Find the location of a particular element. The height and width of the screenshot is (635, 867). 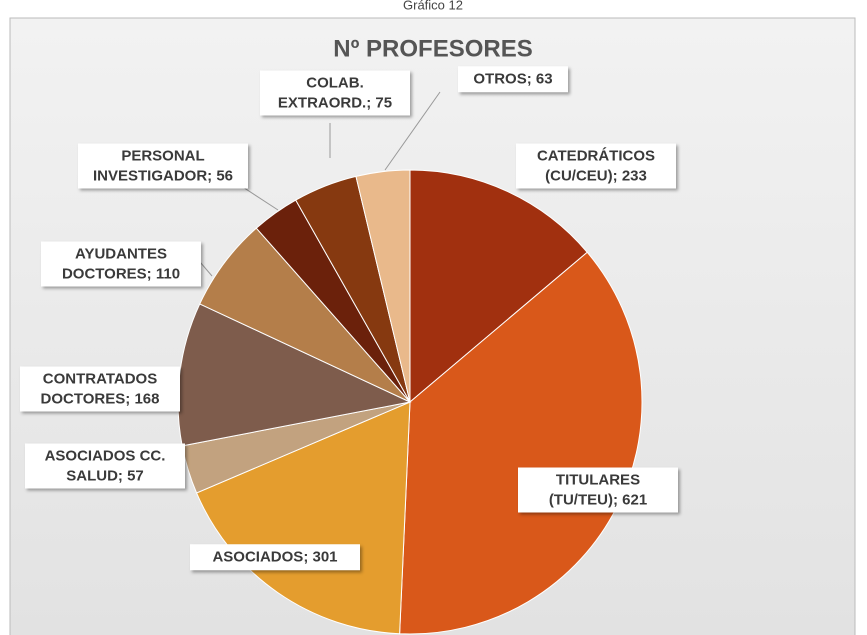

label-category: AYUDANTES DOCTORES is located at coordinates (114, 264).